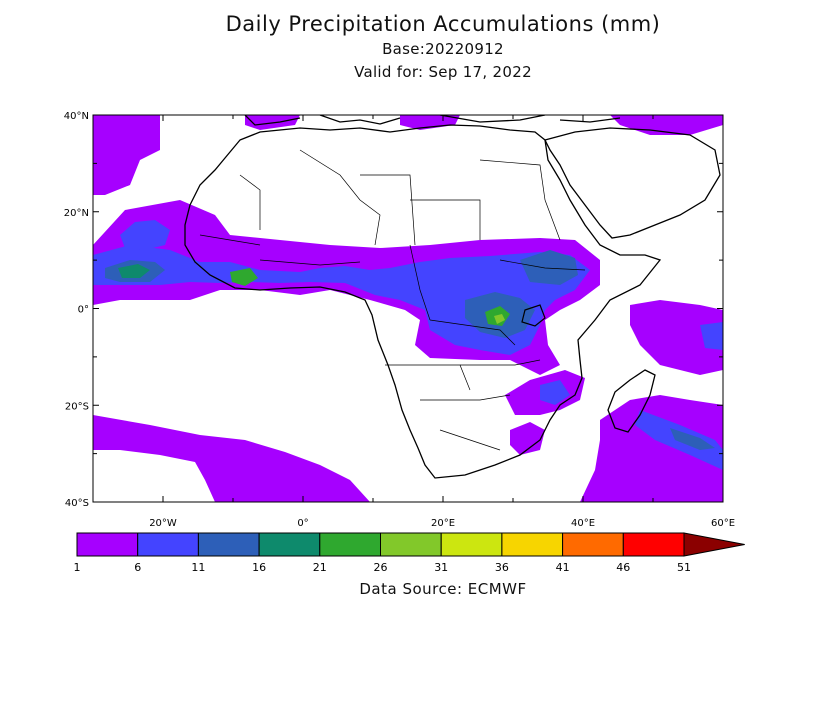 The image size is (826, 702). I want to click on lon-tick-label: 20°E, so click(443, 523).